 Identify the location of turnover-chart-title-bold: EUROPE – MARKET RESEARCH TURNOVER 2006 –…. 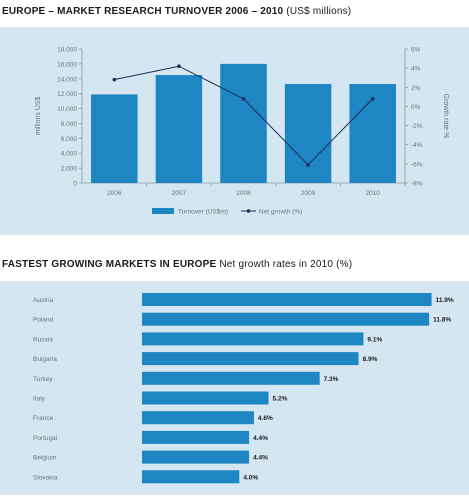
(143, 11).